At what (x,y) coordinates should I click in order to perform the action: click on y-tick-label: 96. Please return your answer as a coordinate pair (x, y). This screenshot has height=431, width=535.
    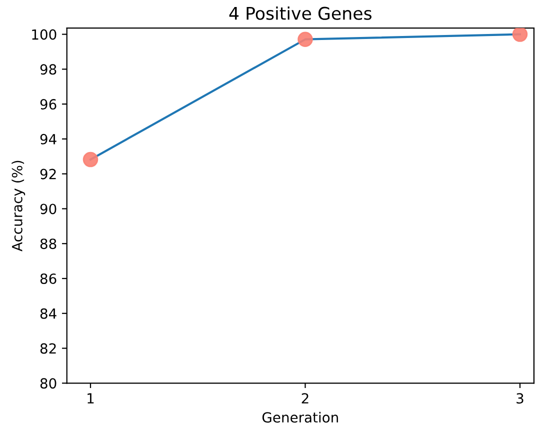
    Looking at the image, I should click on (48, 104).